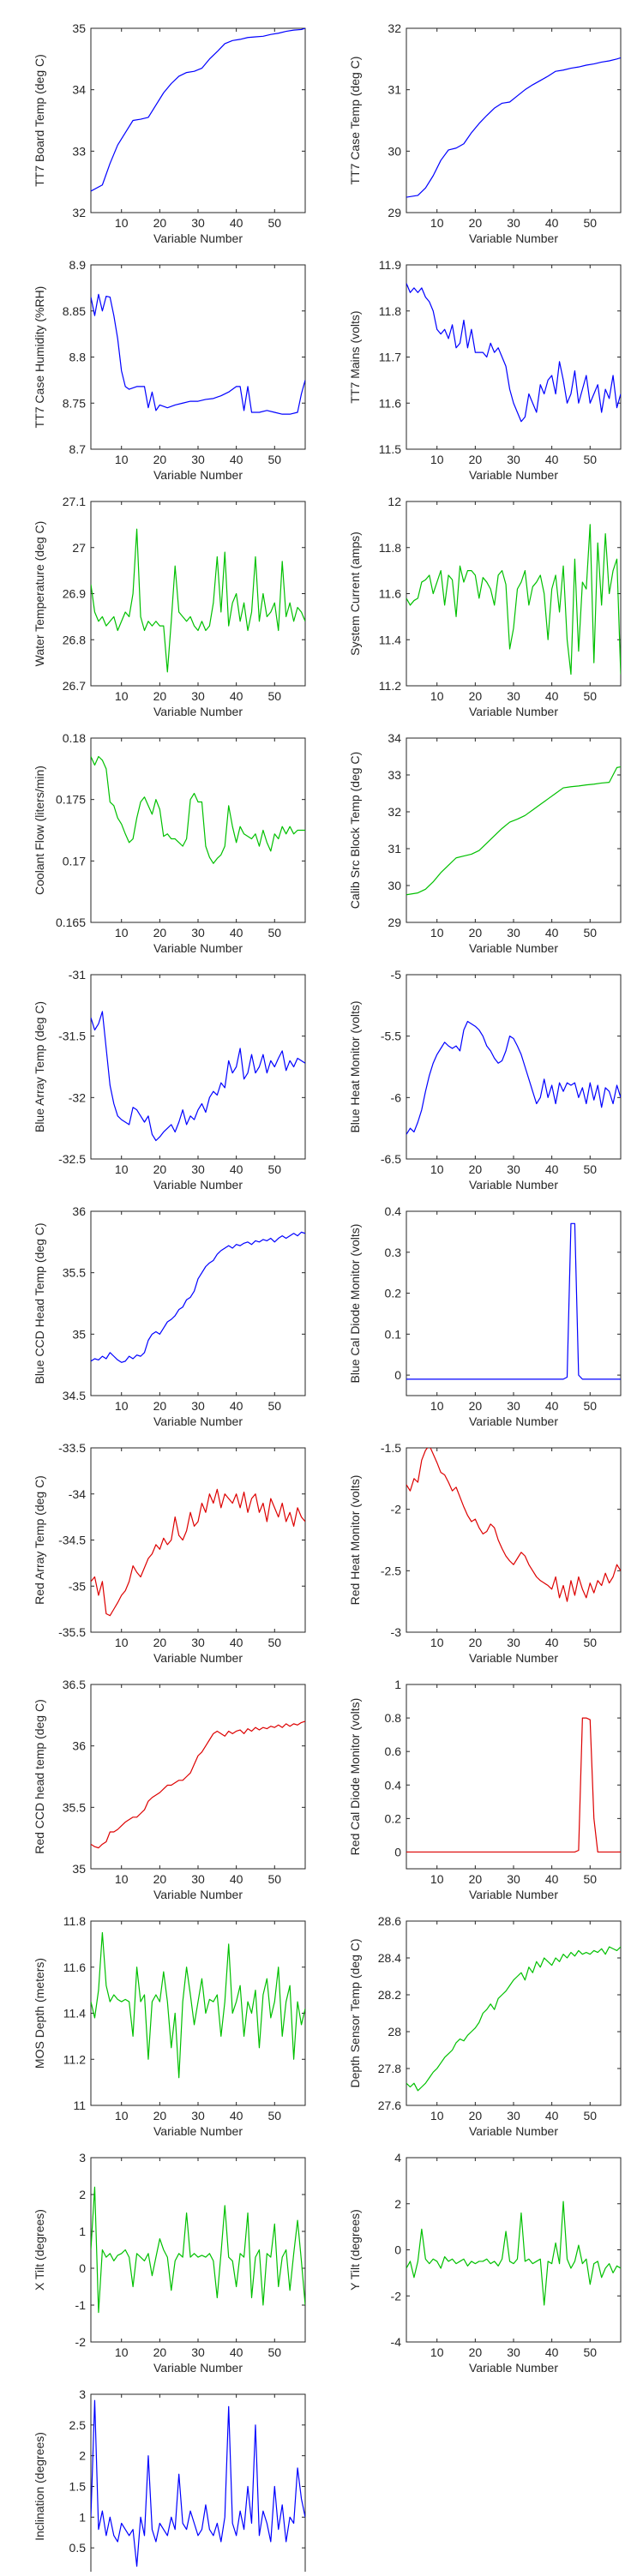 The height and width of the screenshot is (2576, 643). I want to click on y-tick-label: 0.18, so click(74, 738).